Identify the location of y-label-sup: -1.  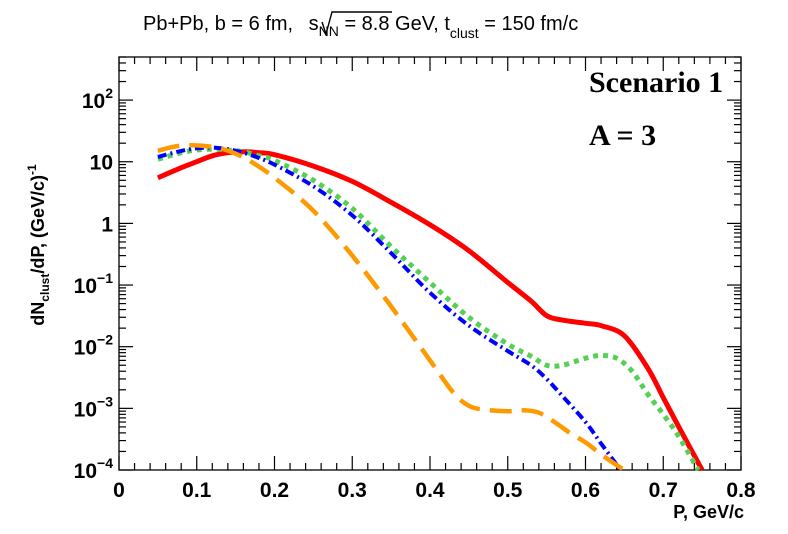
(32, 169).